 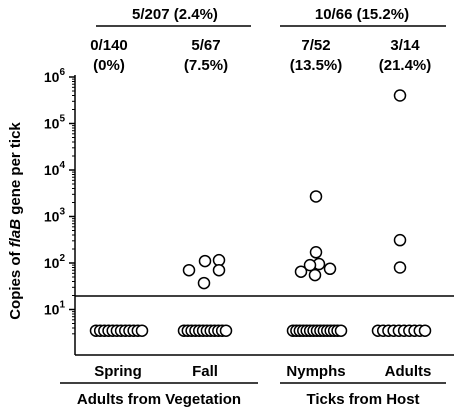 What do you see at coordinates (405, 65) in the screenshot?
I see `category-percent-label: (21.4%)` at bounding box center [405, 65].